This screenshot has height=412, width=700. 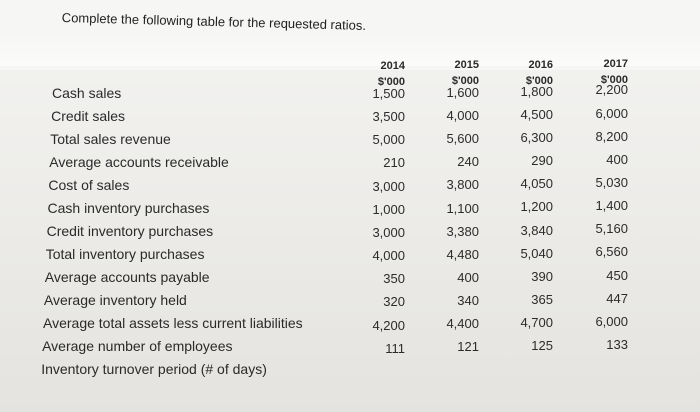 What do you see at coordinates (536, 114) in the screenshot?
I see `table-cell: 4,500` at bounding box center [536, 114].